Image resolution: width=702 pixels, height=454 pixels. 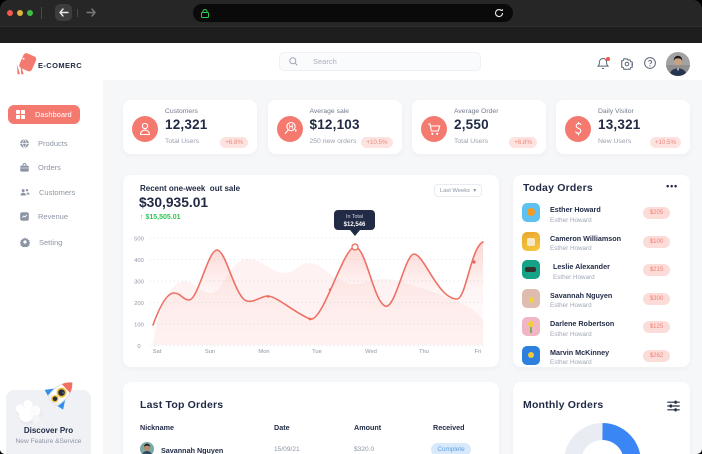 I want to click on svg-text: Thu, so click(x=424, y=352).